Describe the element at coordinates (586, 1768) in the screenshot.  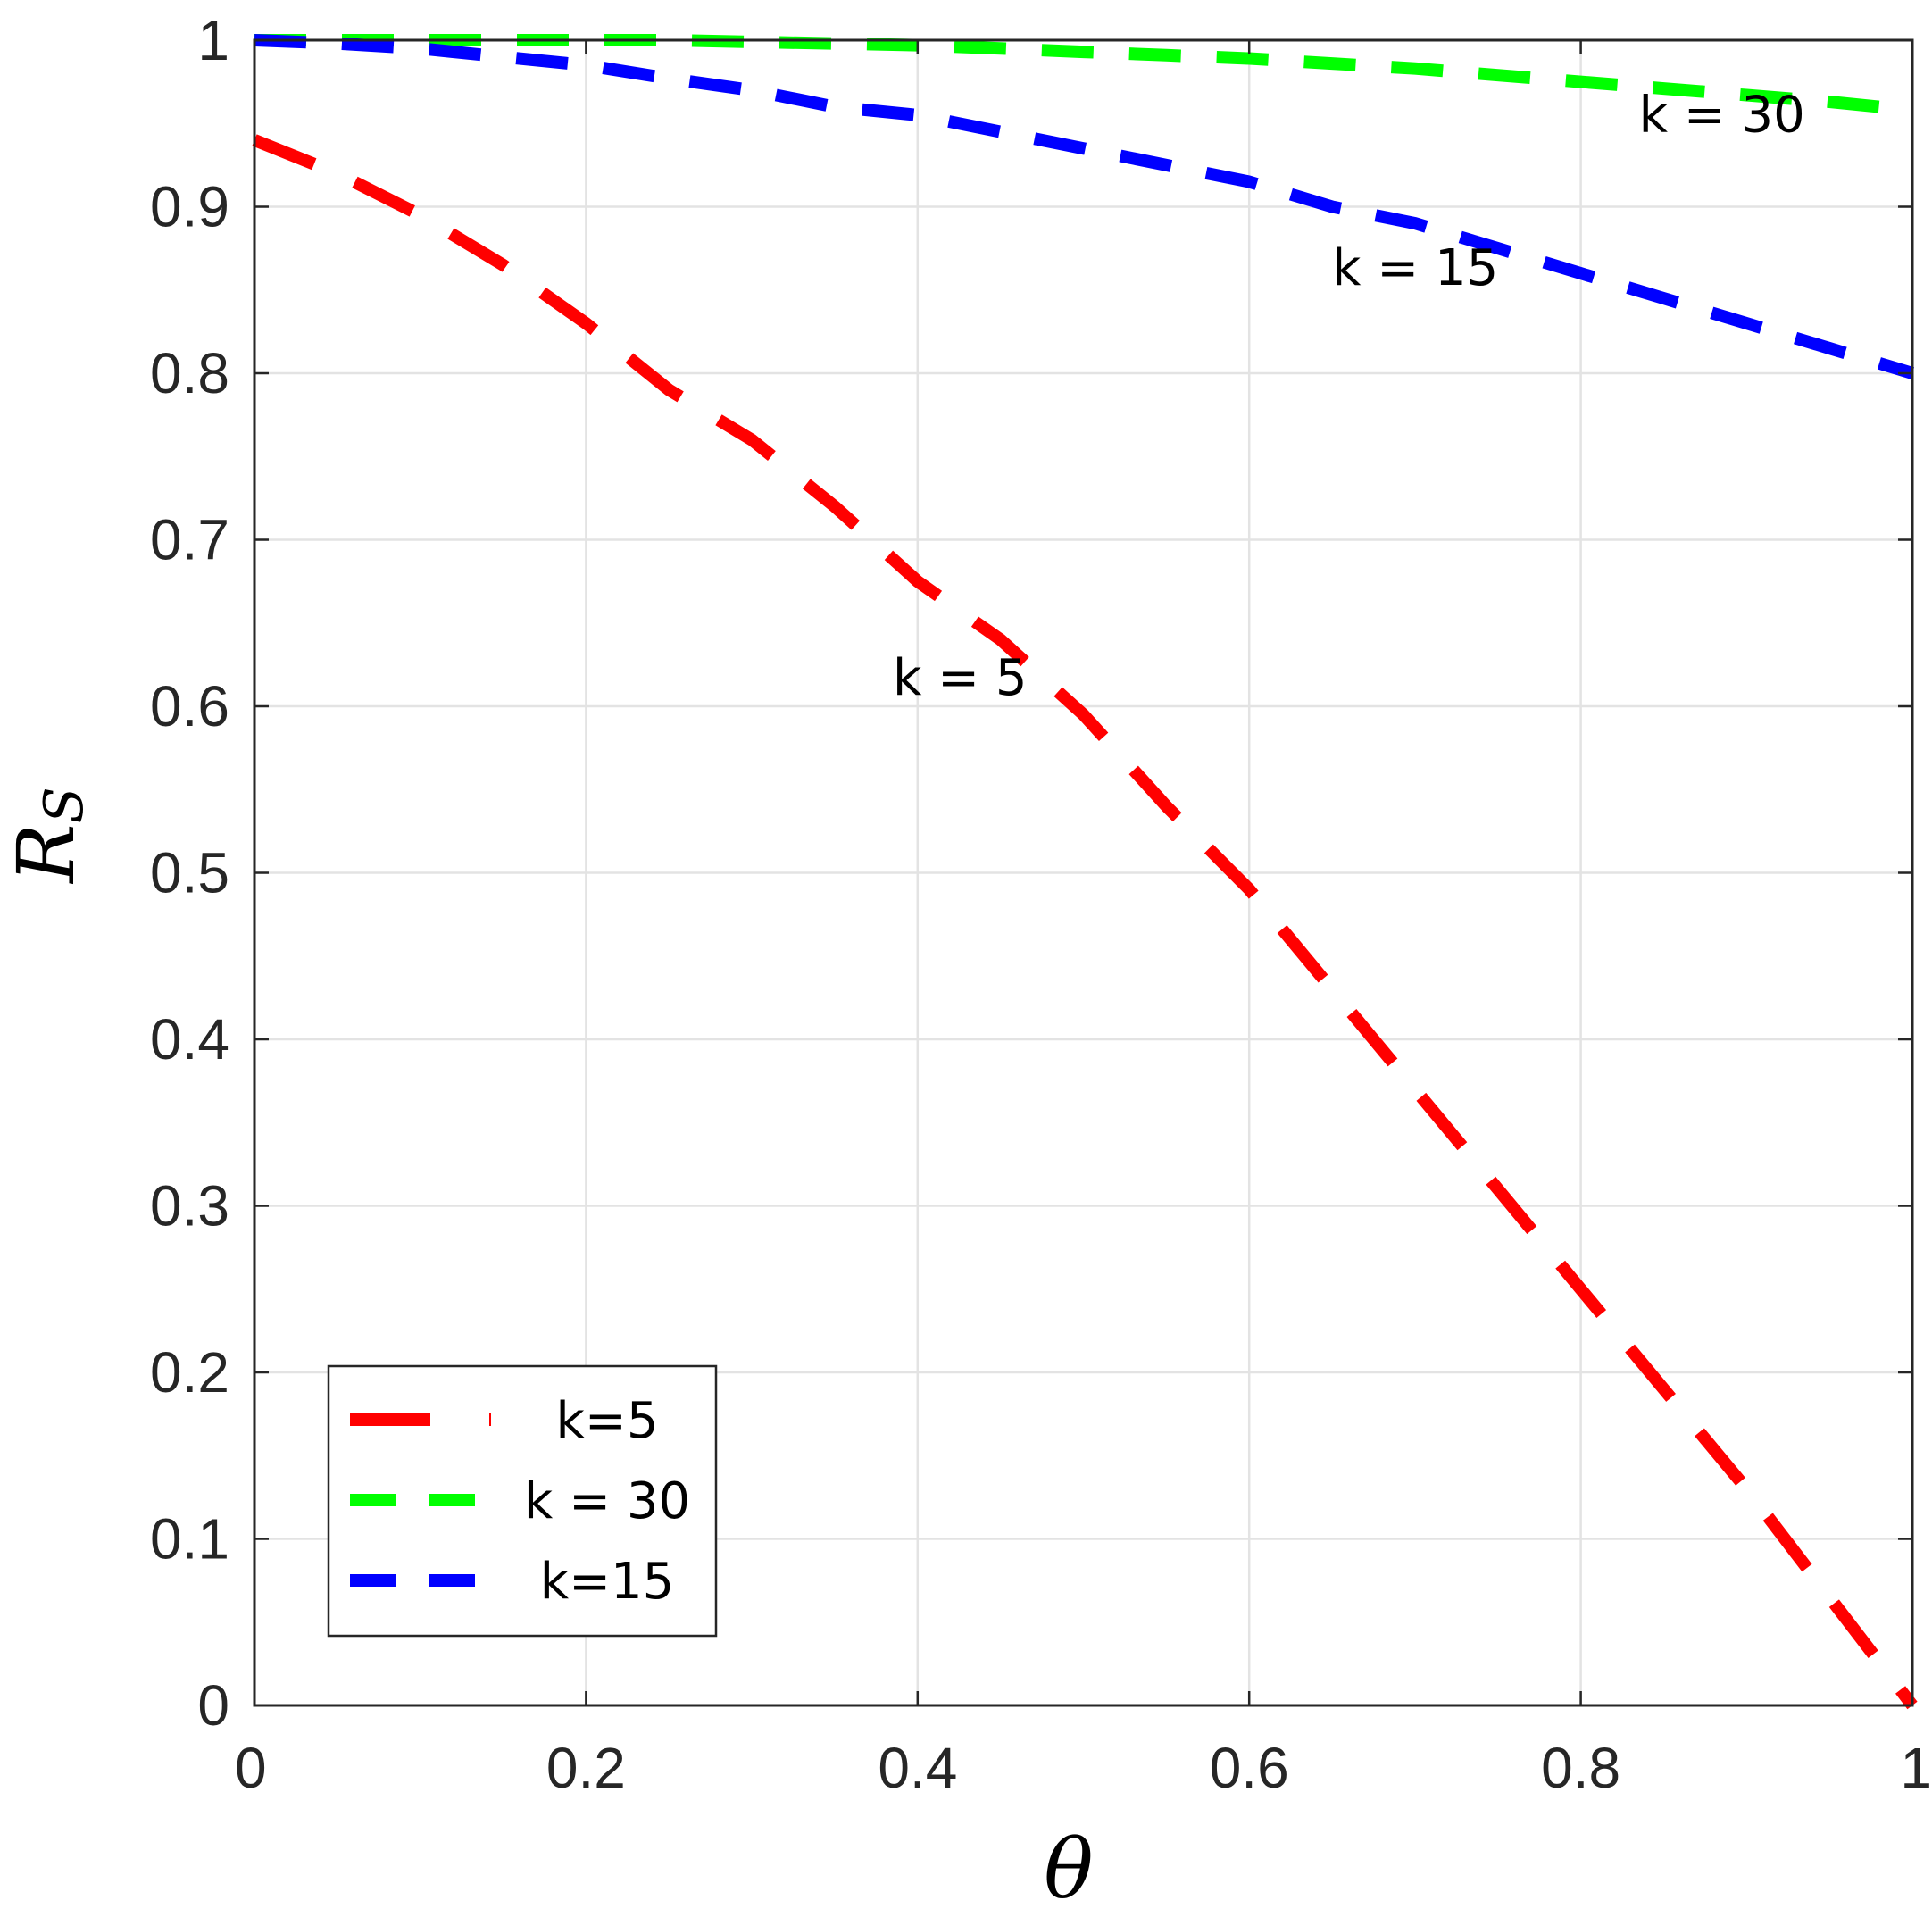
I see `x-tick-label: 0.2` at that location.